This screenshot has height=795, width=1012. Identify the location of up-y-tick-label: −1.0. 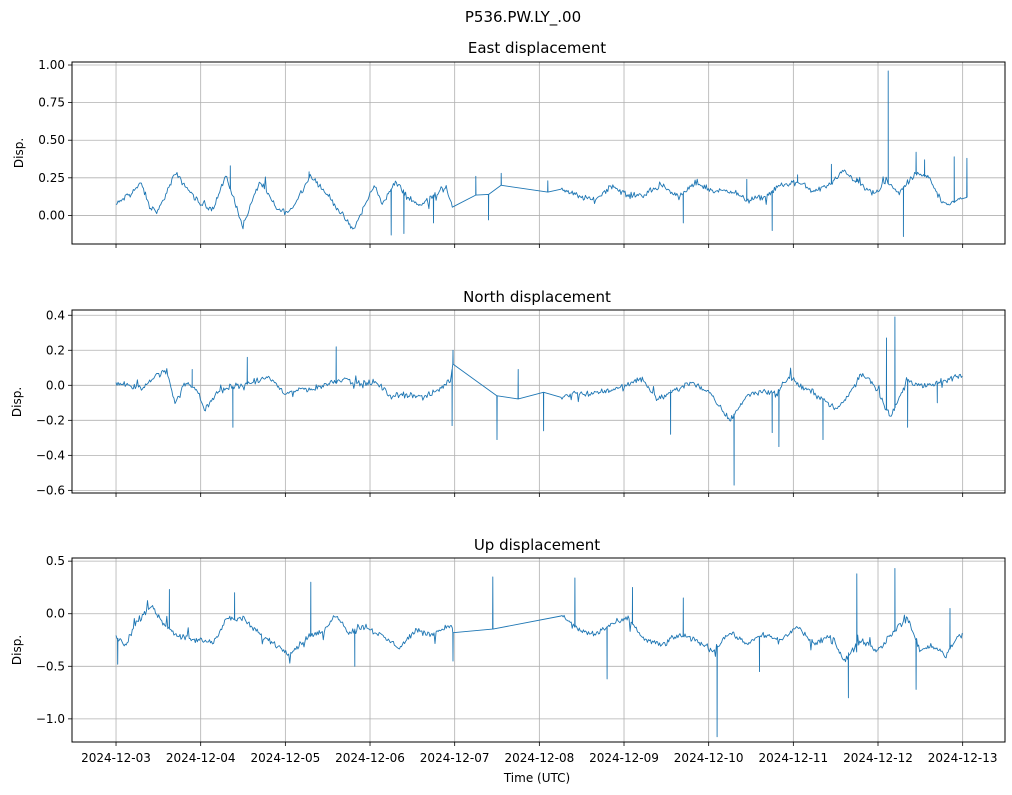
(50, 719).